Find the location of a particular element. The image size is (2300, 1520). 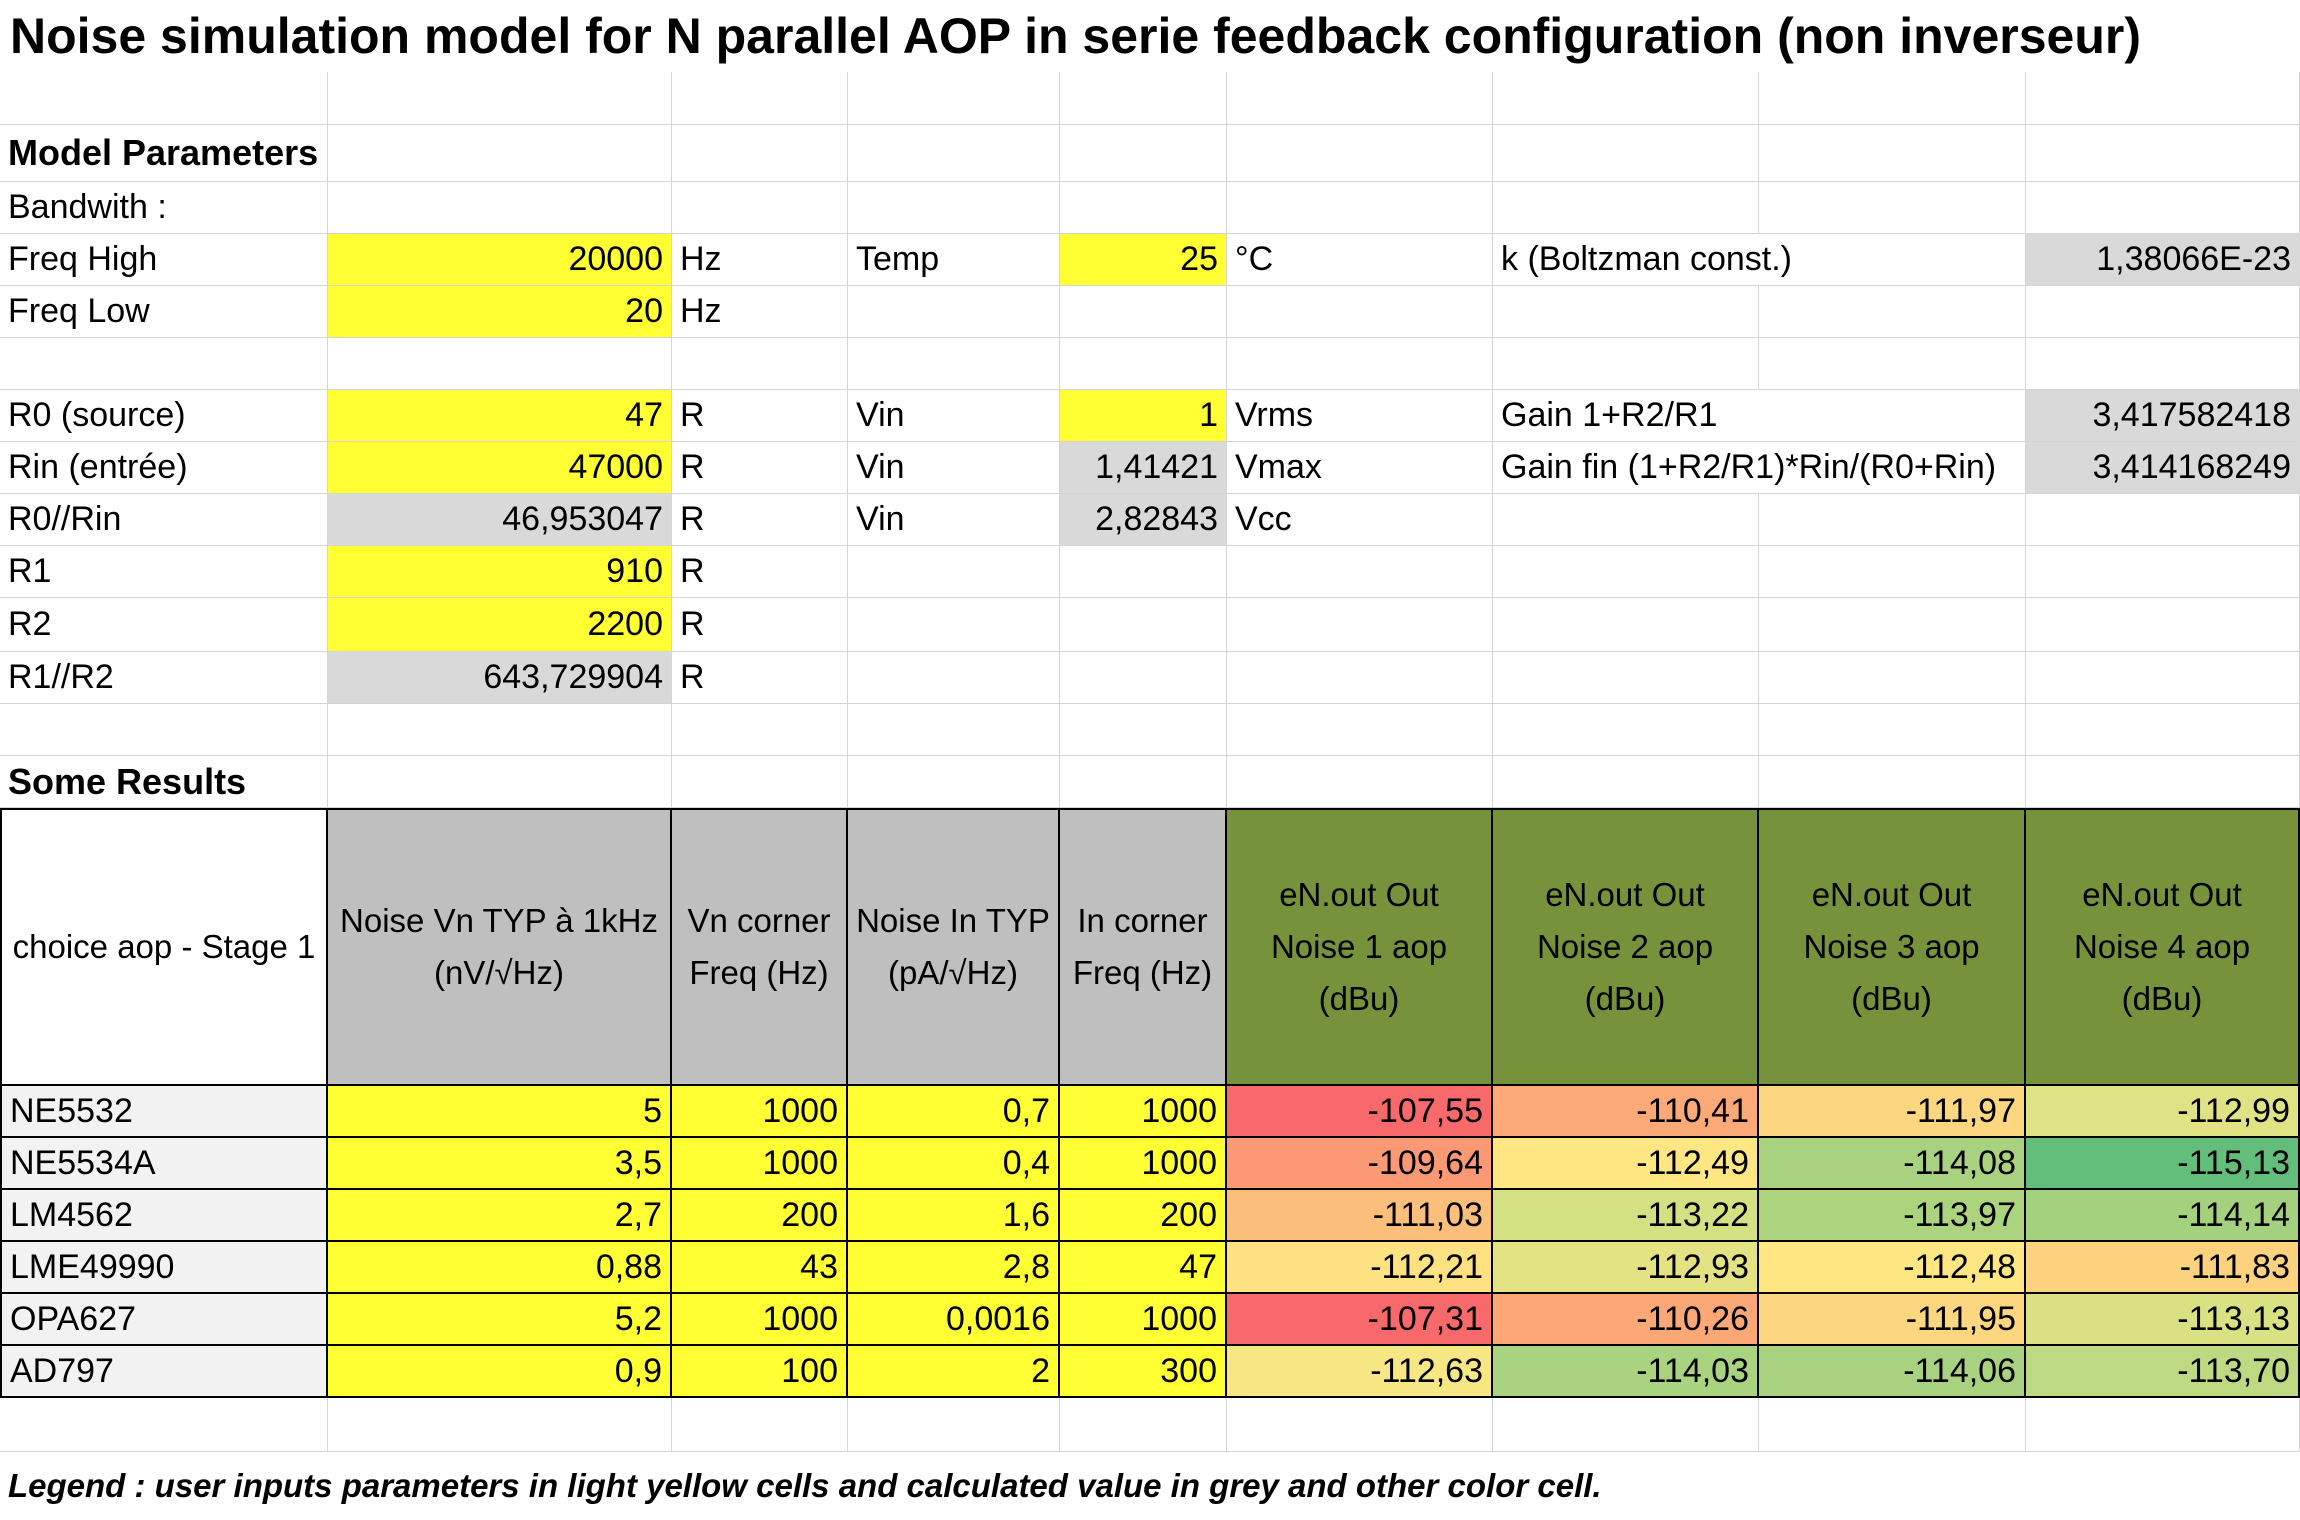

out-noise-2-aop: -112,49 is located at coordinates (1626, 1164).